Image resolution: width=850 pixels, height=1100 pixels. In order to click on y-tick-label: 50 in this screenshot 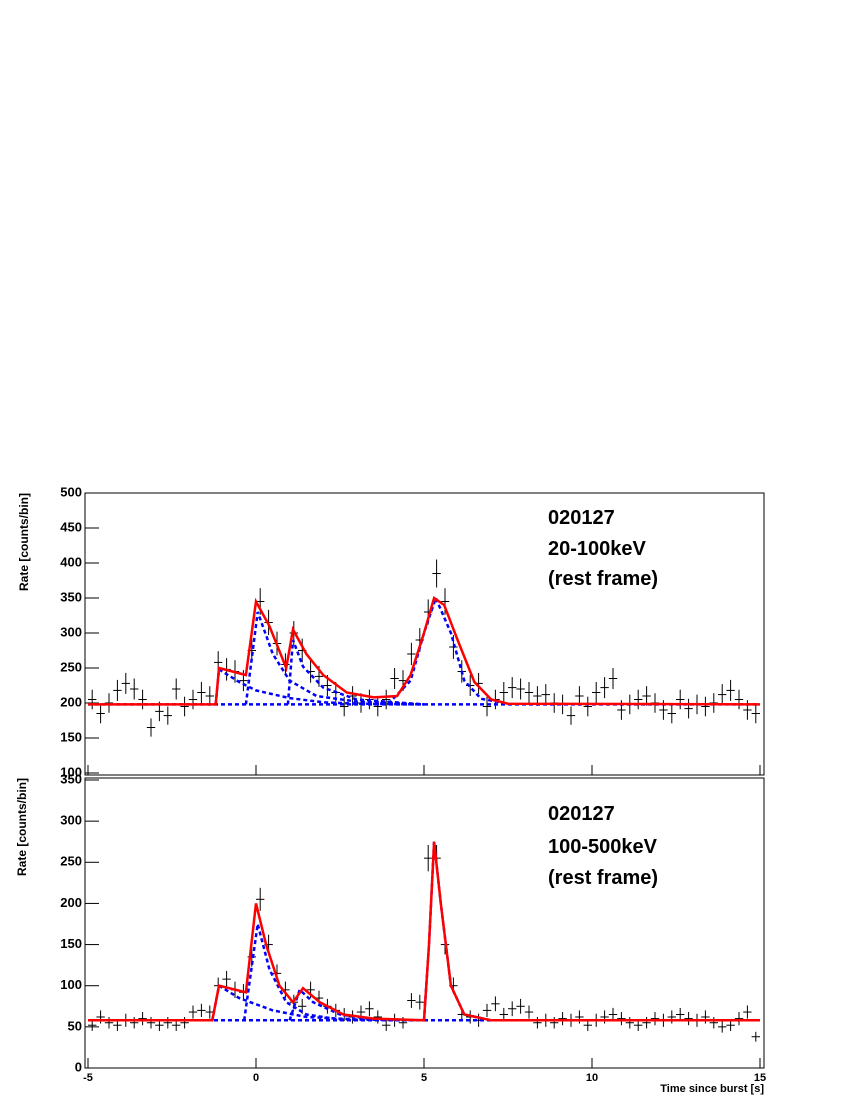, I will do `click(75, 1025)`.